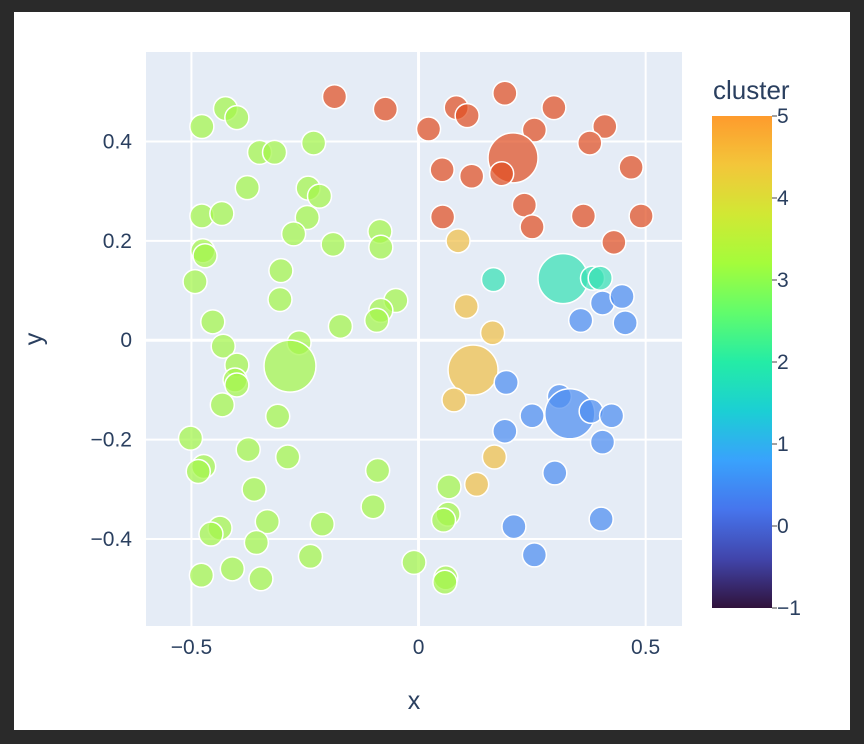 The image size is (864, 744). I want to click on x-tick-label: −0.5, so click(191, 647).